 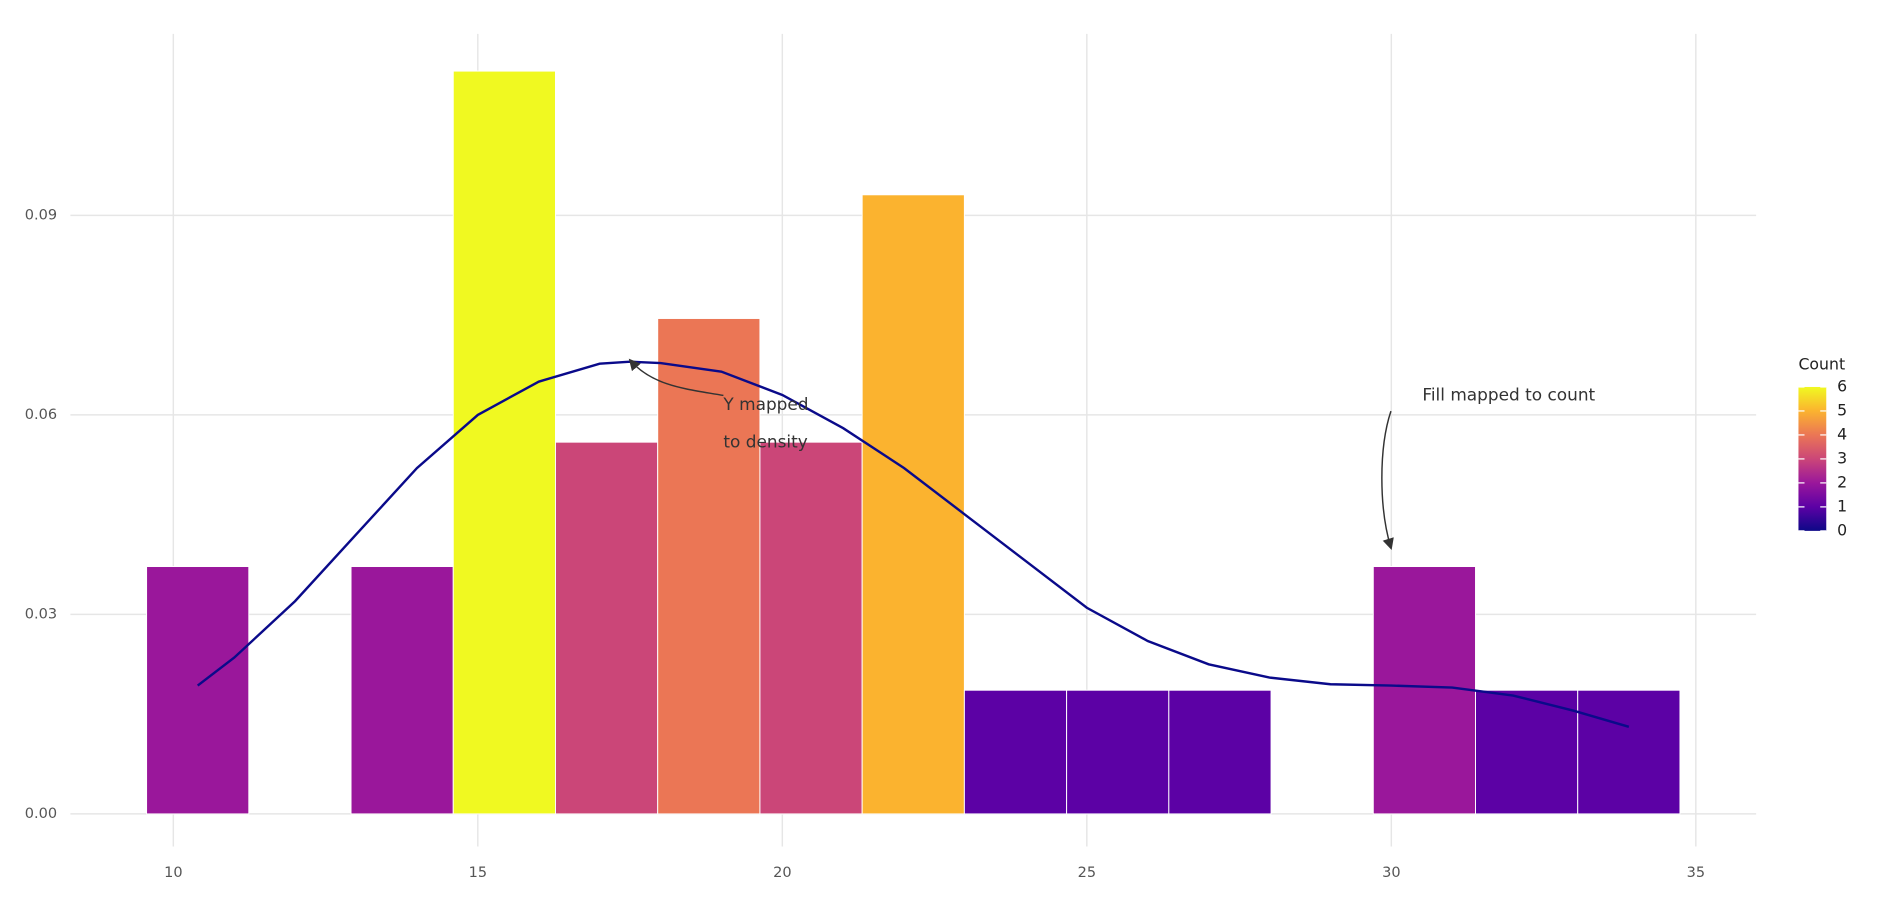 What do you see at coordinates (1391, 873) in the screenshot?
I see `x-tick-label: 30` at bounding box center [1391, 873].